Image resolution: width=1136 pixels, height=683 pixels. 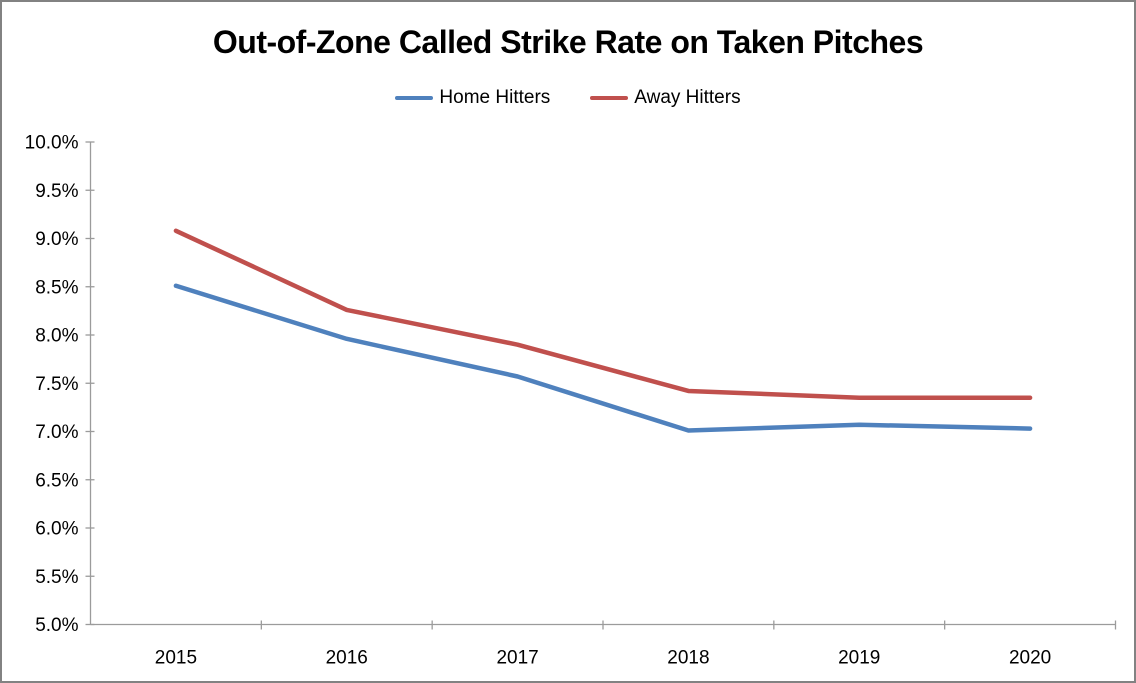 I want to click on y-axis-tick-label: 5.5%, so click(x=56, y=577).